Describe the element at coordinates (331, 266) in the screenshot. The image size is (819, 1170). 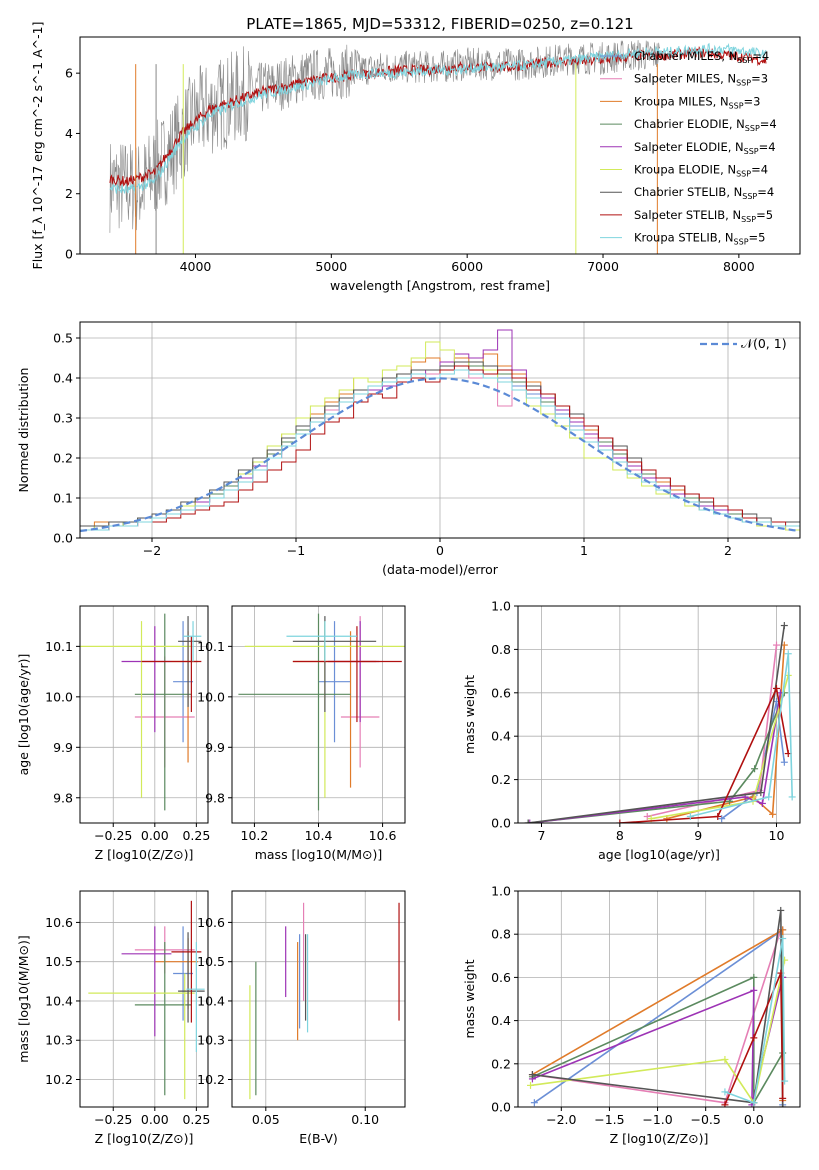
I see `x-tick-label: 5000` at that location.